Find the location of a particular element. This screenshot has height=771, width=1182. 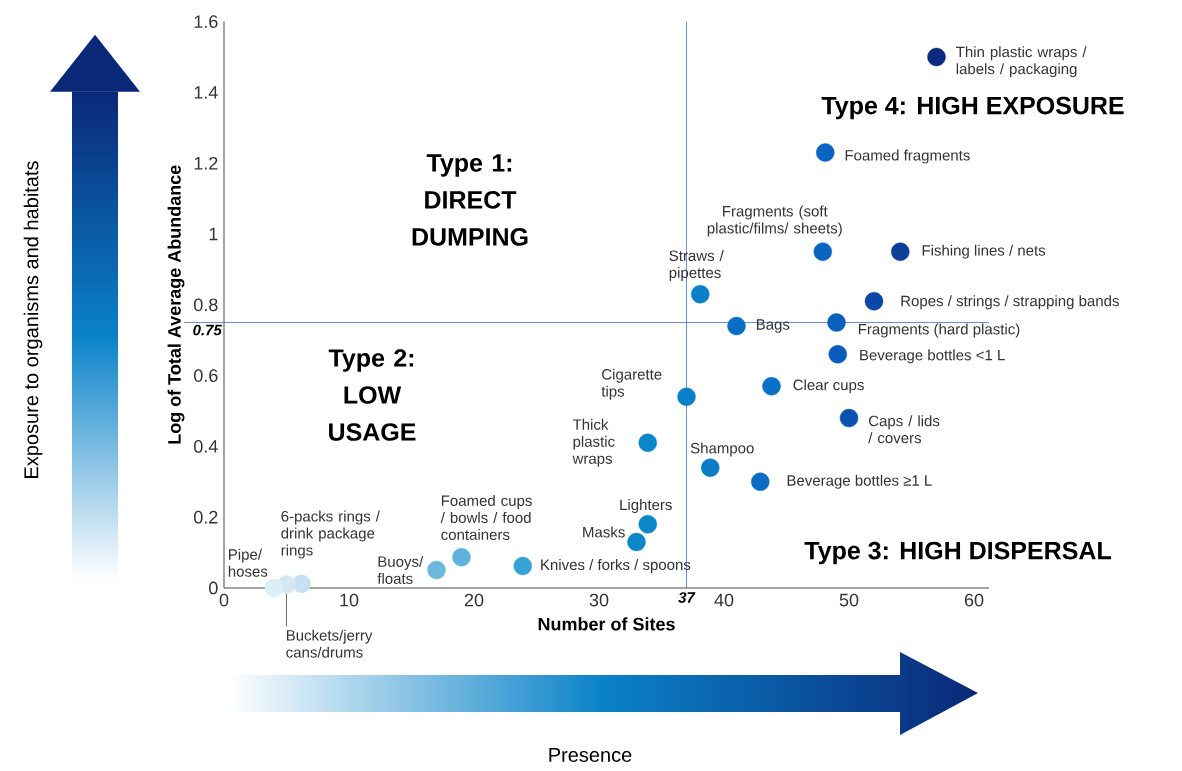

y-tick-label: 1.2 is located at coordinates (206, 163).